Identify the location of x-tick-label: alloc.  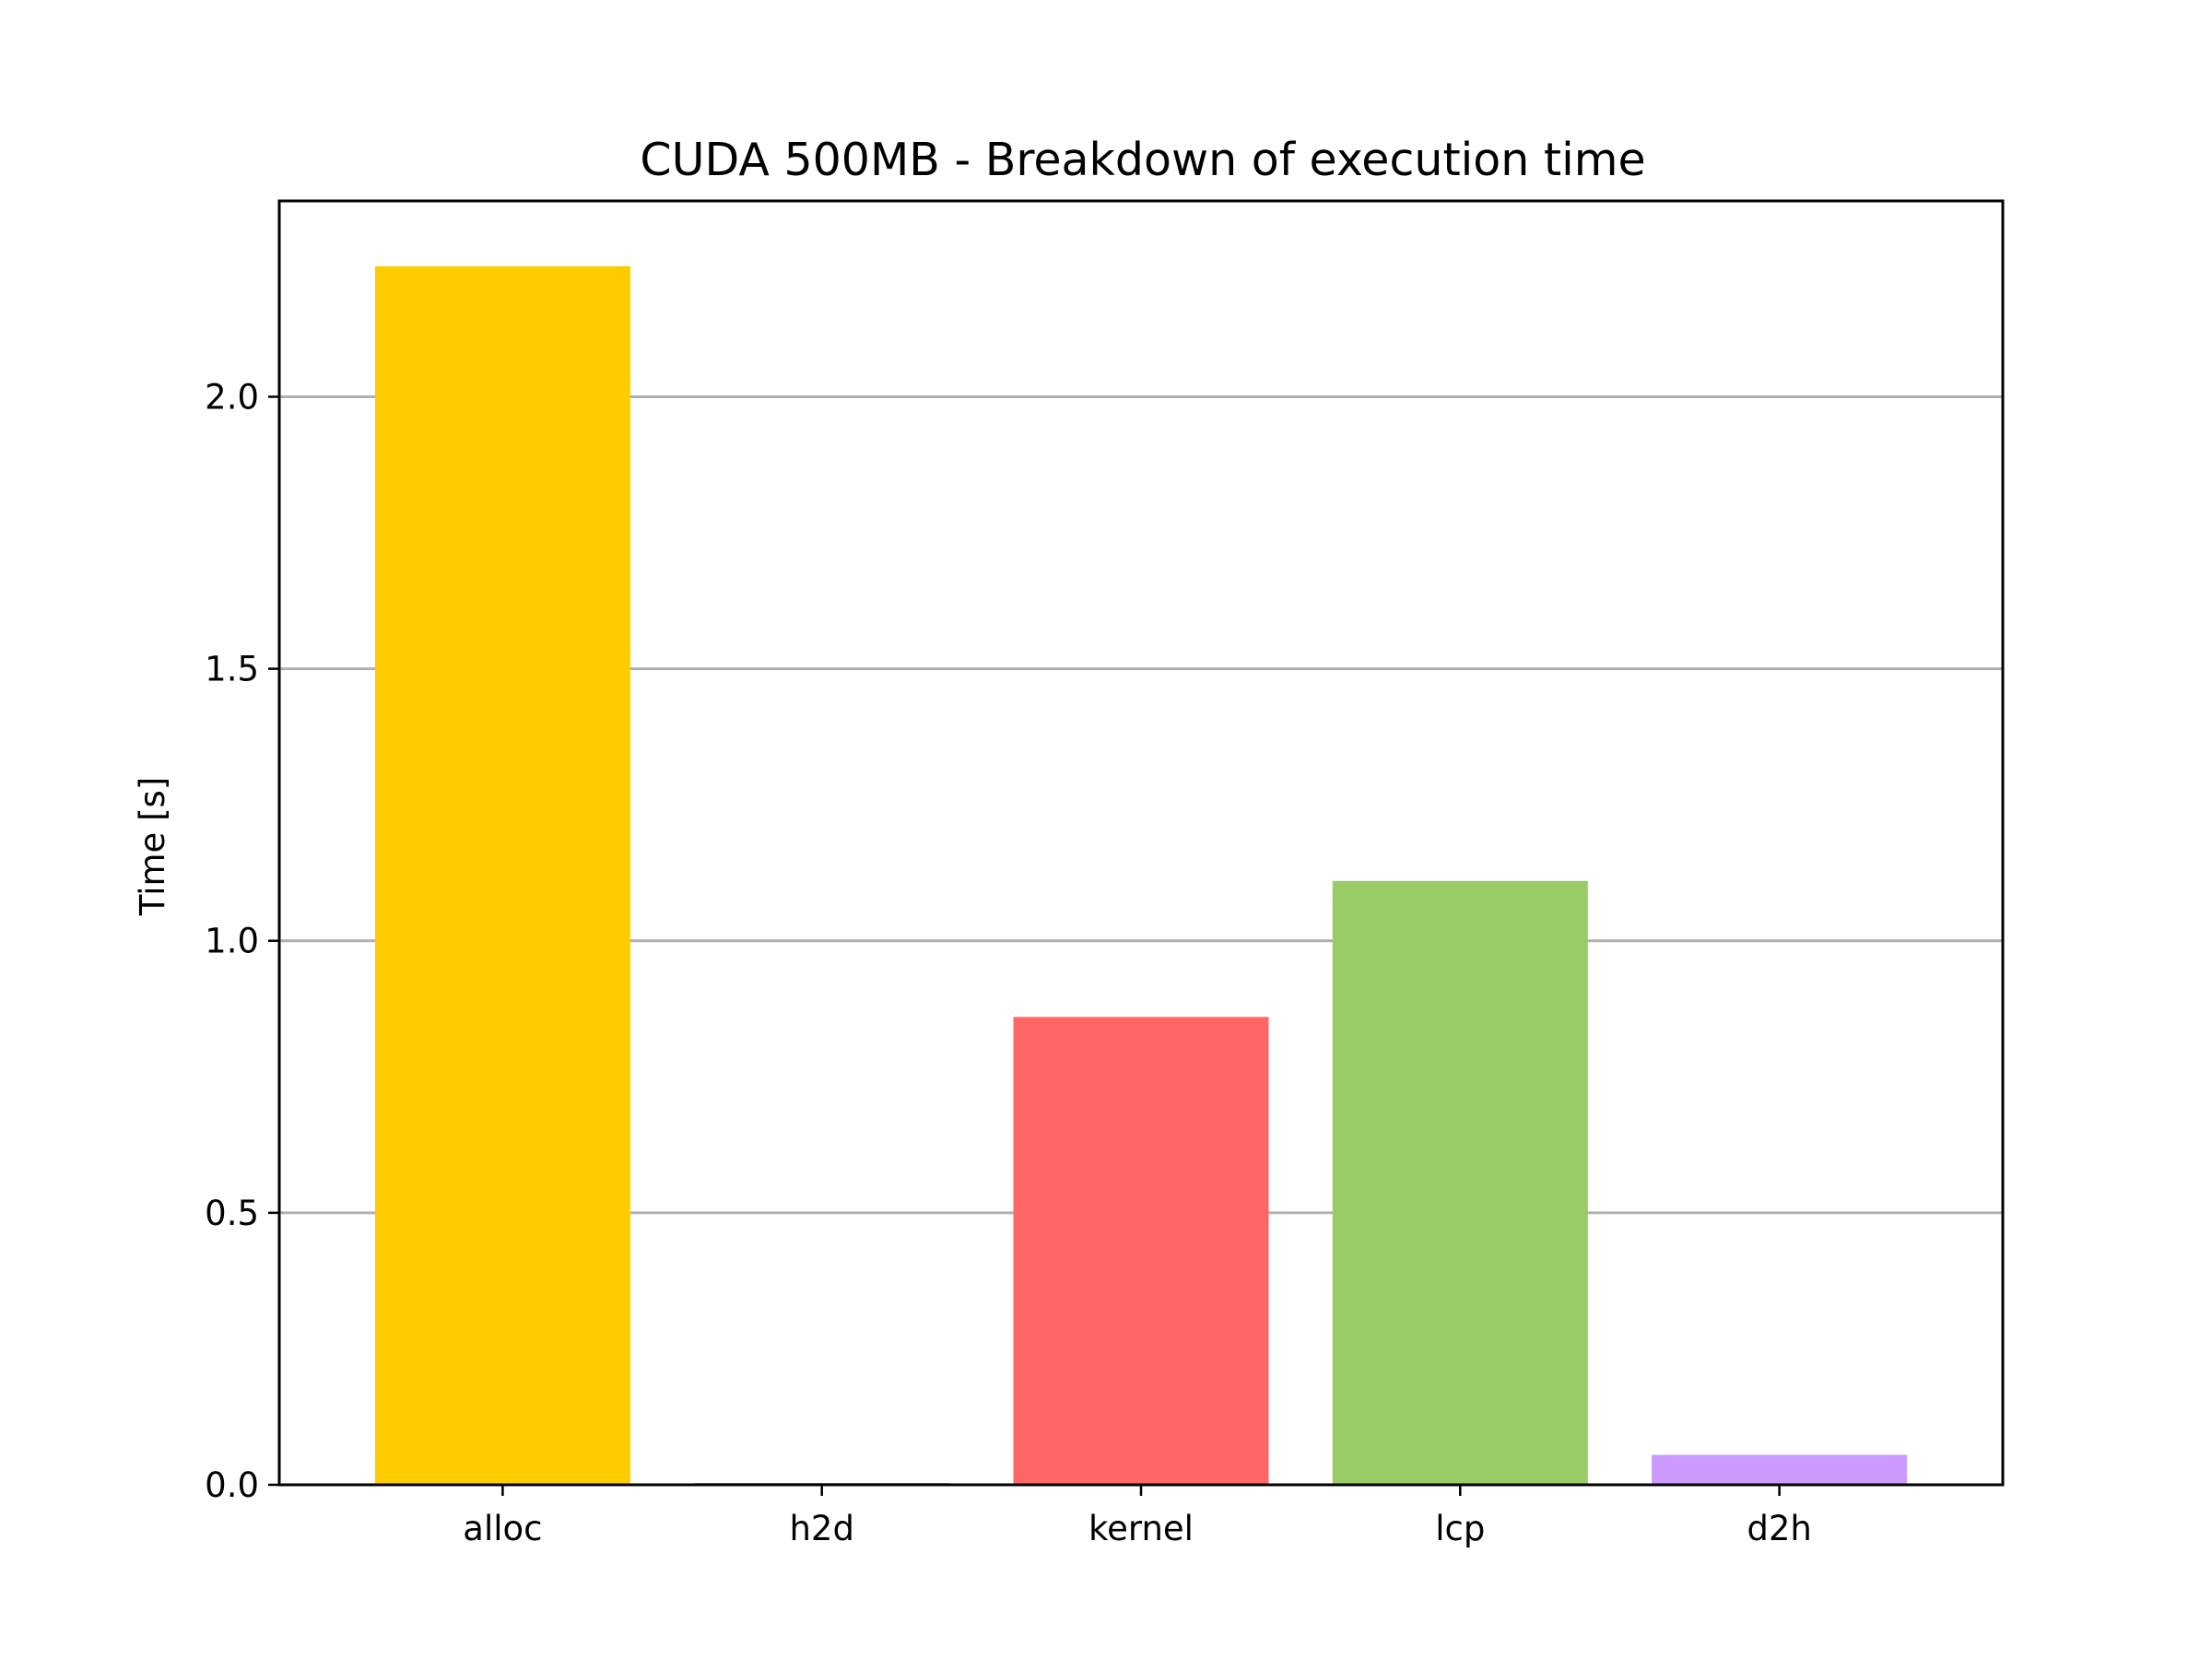
(502, 1528).